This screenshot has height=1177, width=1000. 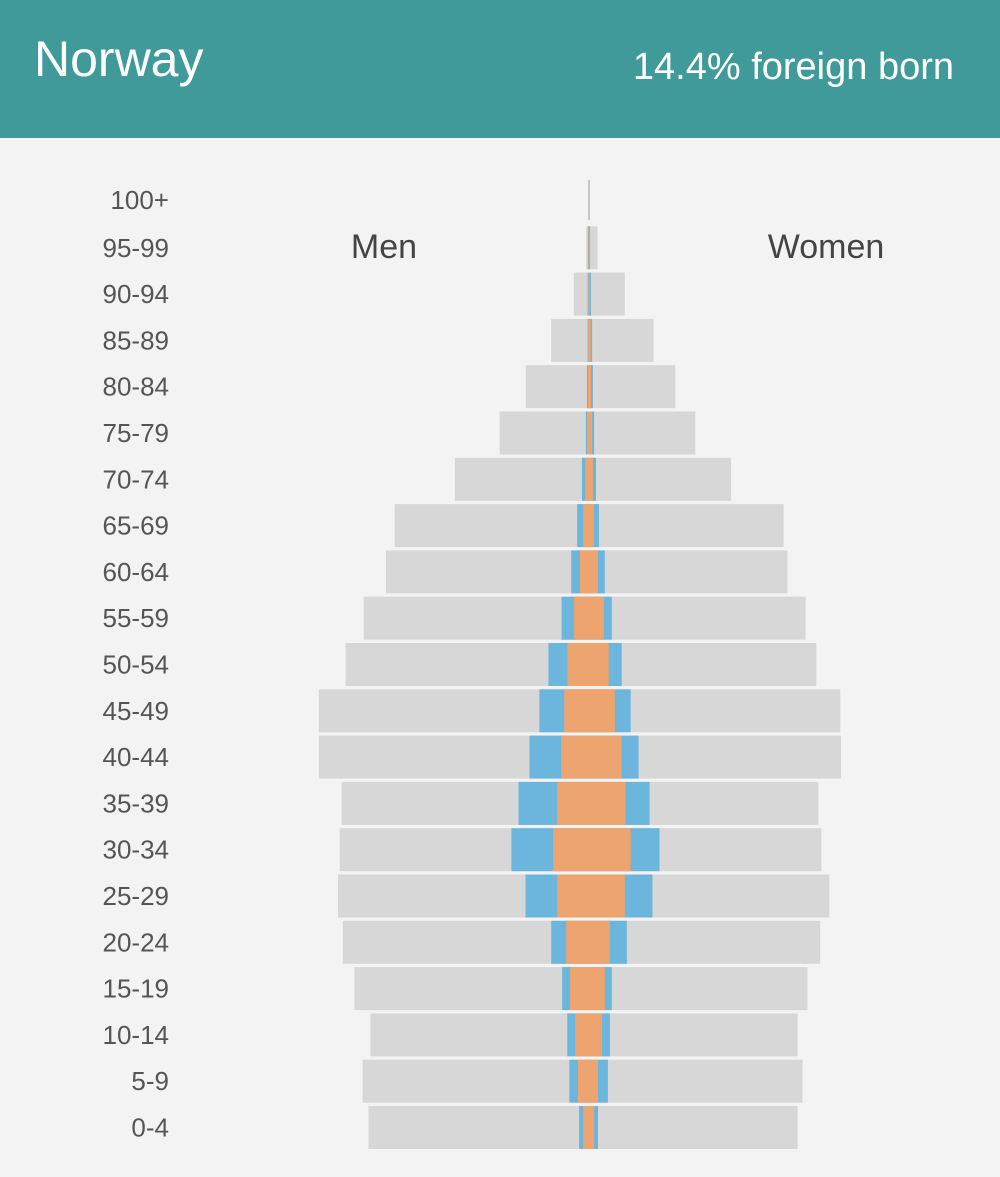 I want to click on age-group-label: 45-49, so click(x=136, y=711).